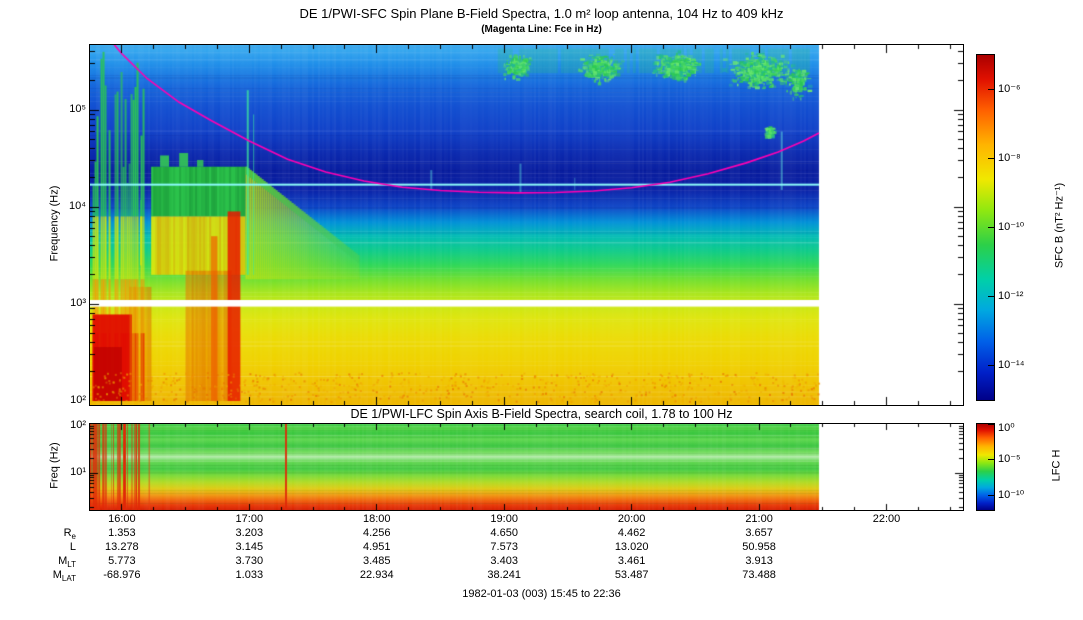  What do you see at coordinates (631, 547) in the screenshot?
I see `ephemeris-value: 13.020` at bounding box center [631, 547].